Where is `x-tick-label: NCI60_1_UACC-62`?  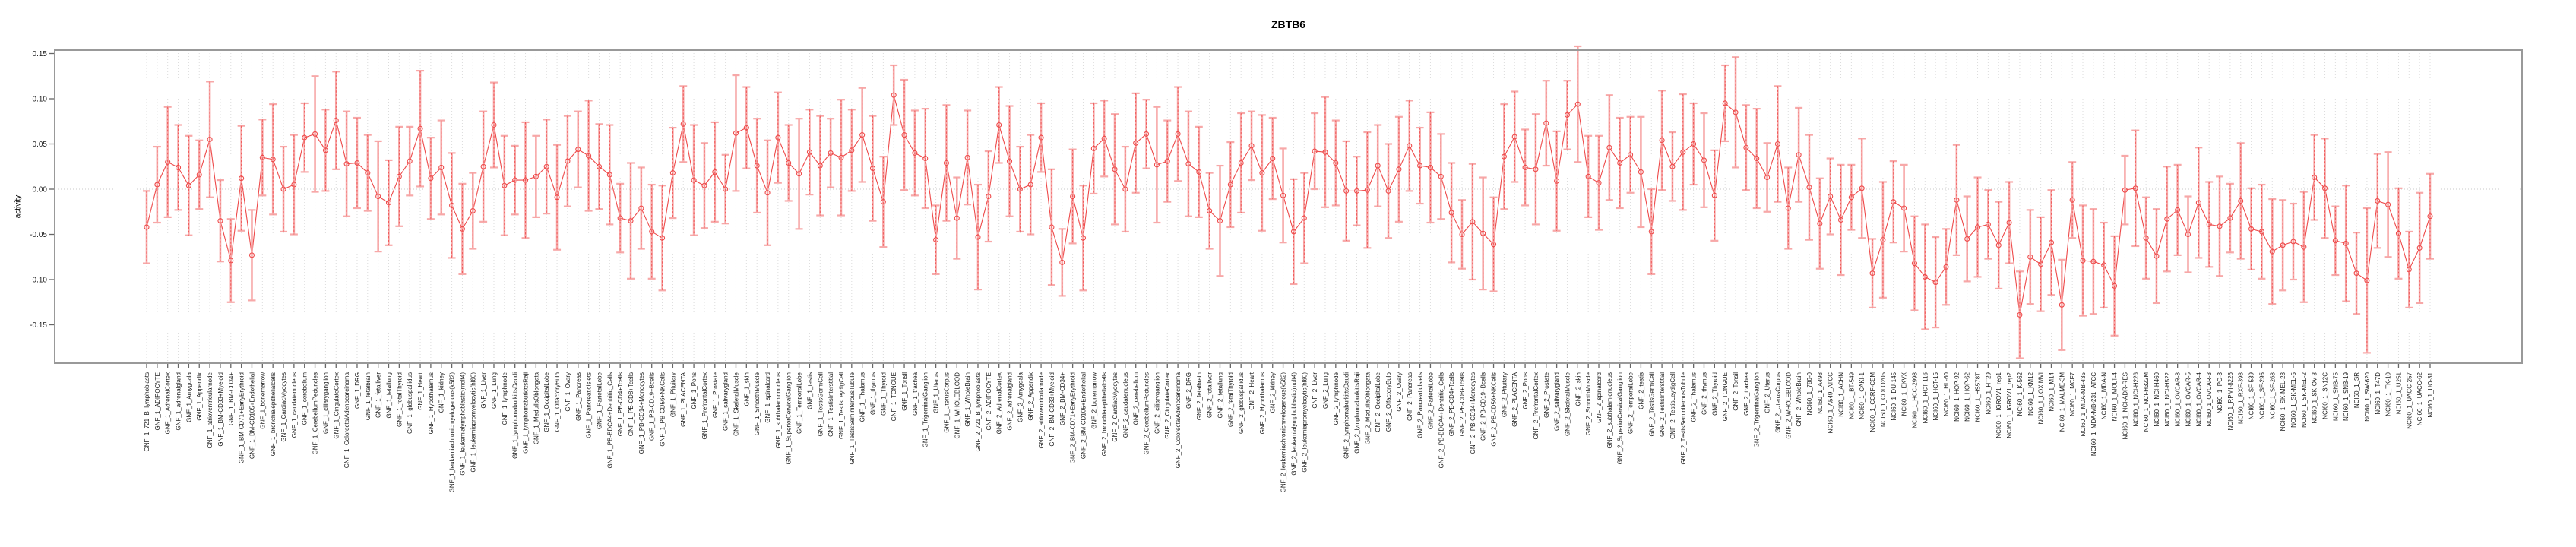 x-tick-label: NCI60_1_UACC-62 is located at coordinates (2419, 398).